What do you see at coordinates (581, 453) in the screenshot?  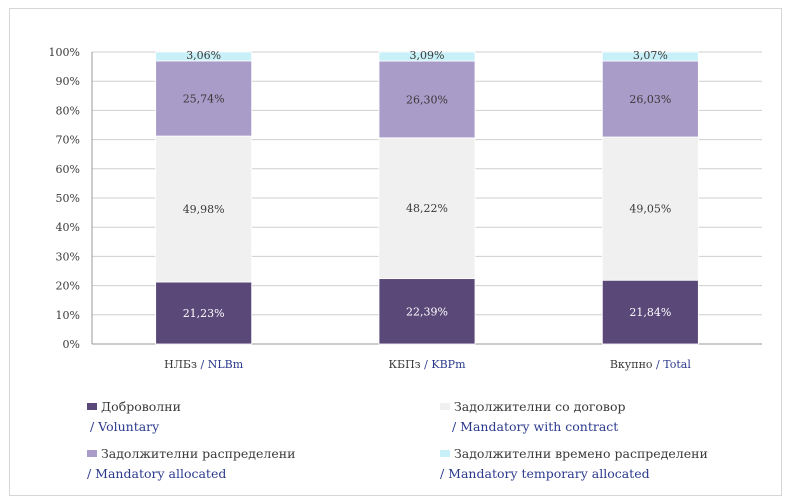 I see `legend-label-temporary: Задолжителни времено распределени` at bounding box center [581, 453].